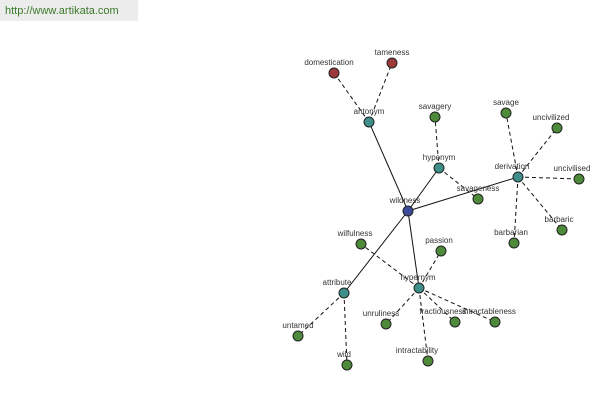 The height and width of the screenshot is (400, 600). Describe the element at coordinates (381, 313) in the screenshot. I see `node-label: unruliness` at that location.